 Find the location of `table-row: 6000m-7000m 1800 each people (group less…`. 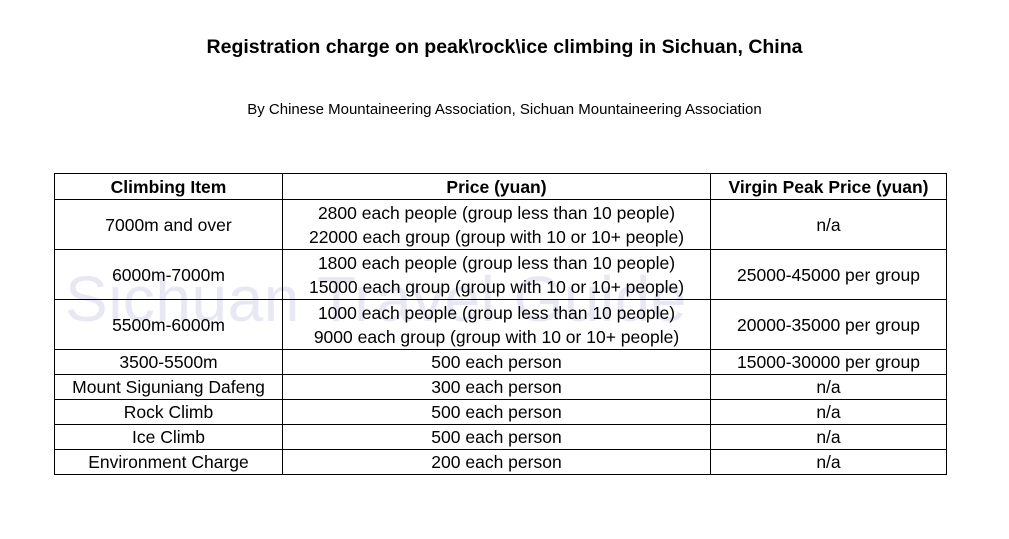

table-row: 6000m-7000m 1800 each people (group less… is located at coordinates (500, 274).